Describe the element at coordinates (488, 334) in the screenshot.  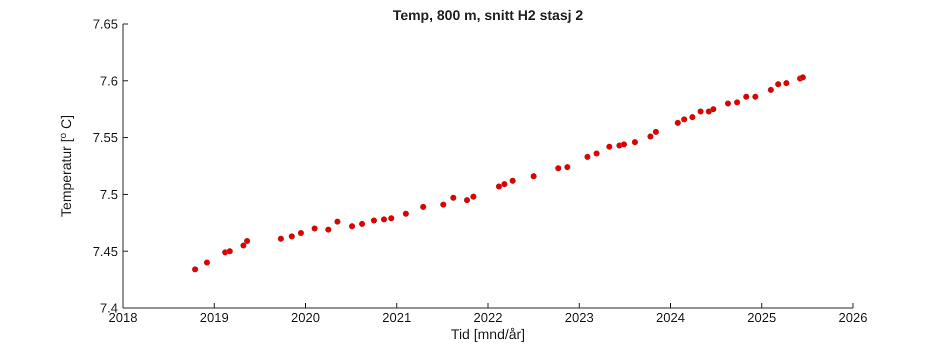
I see `x-axis-title: Tid [mnd/år]` at that location.